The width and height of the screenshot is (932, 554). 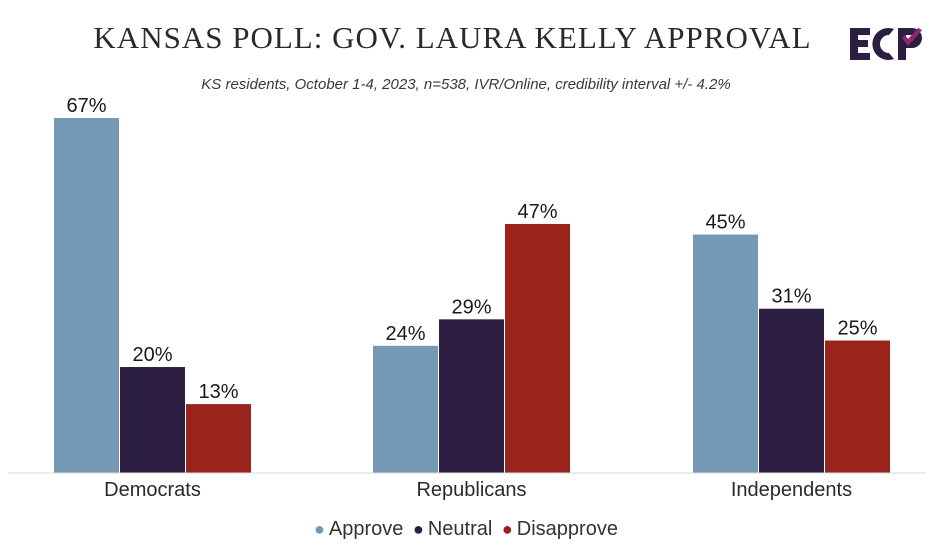 What do you see at coordinates (791, 390) in the screenshot?
I see `bar-independents-neutral` at bounding box center [791, 390].